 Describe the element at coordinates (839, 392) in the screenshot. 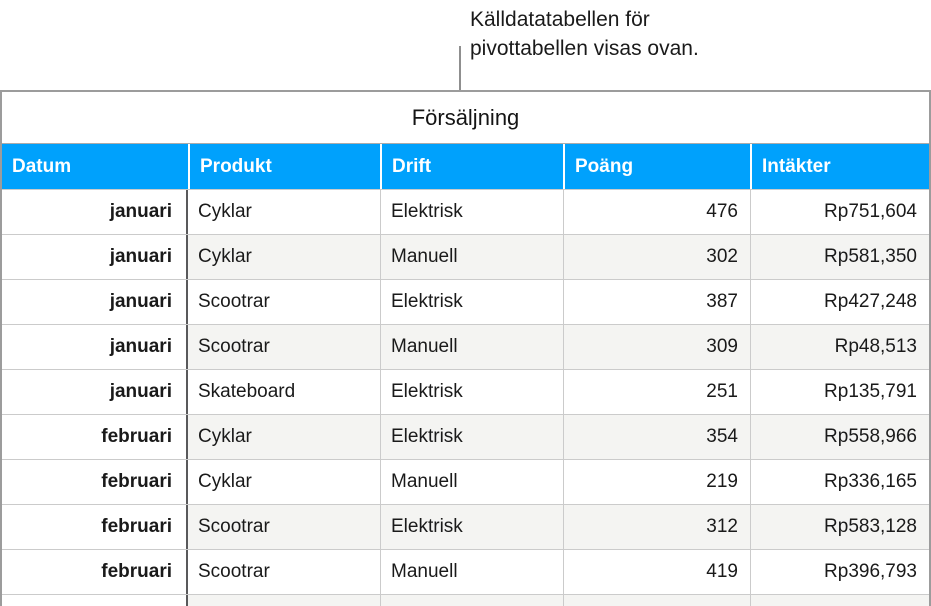

I see `cell-intakter: Rp135,791` at that location.